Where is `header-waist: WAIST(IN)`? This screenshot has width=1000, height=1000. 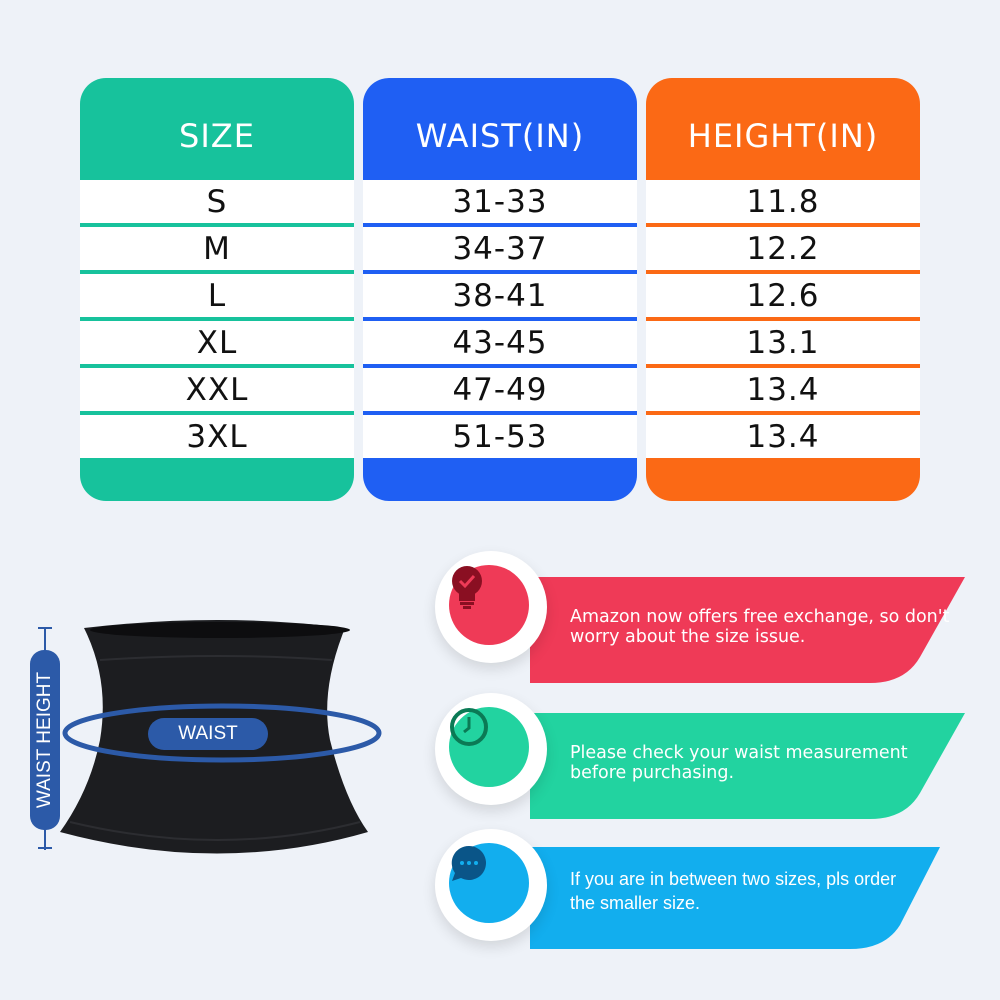 header-waist: WAIST(IN) is located at coordinates (500, 136).